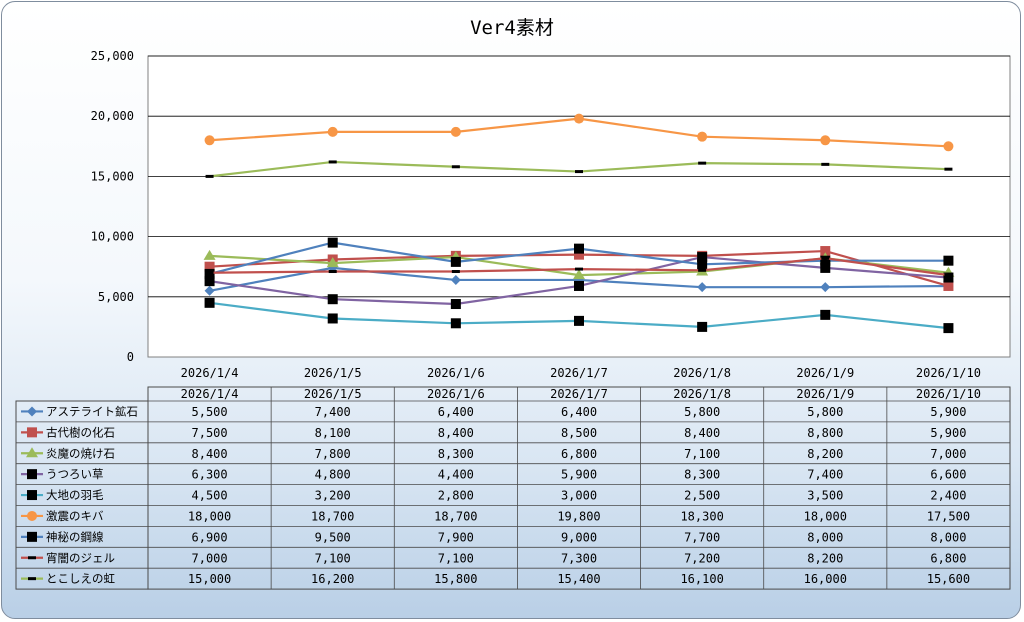  What do you see at coordinates (578, 579) in the screenshot?
I see `table-cell: 15,400` at bounding box center [578, 579].